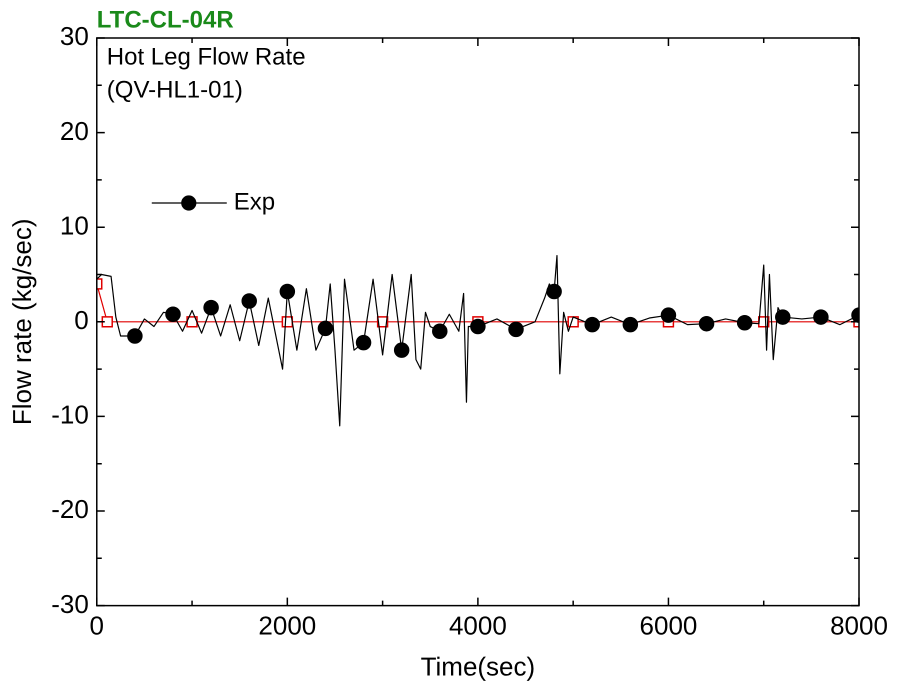 The image size is (899, 690). What do you see at coordinates (70, 415) in the screenshot?
I see `y-tick-label: -10` at bounding box center [70, 415].